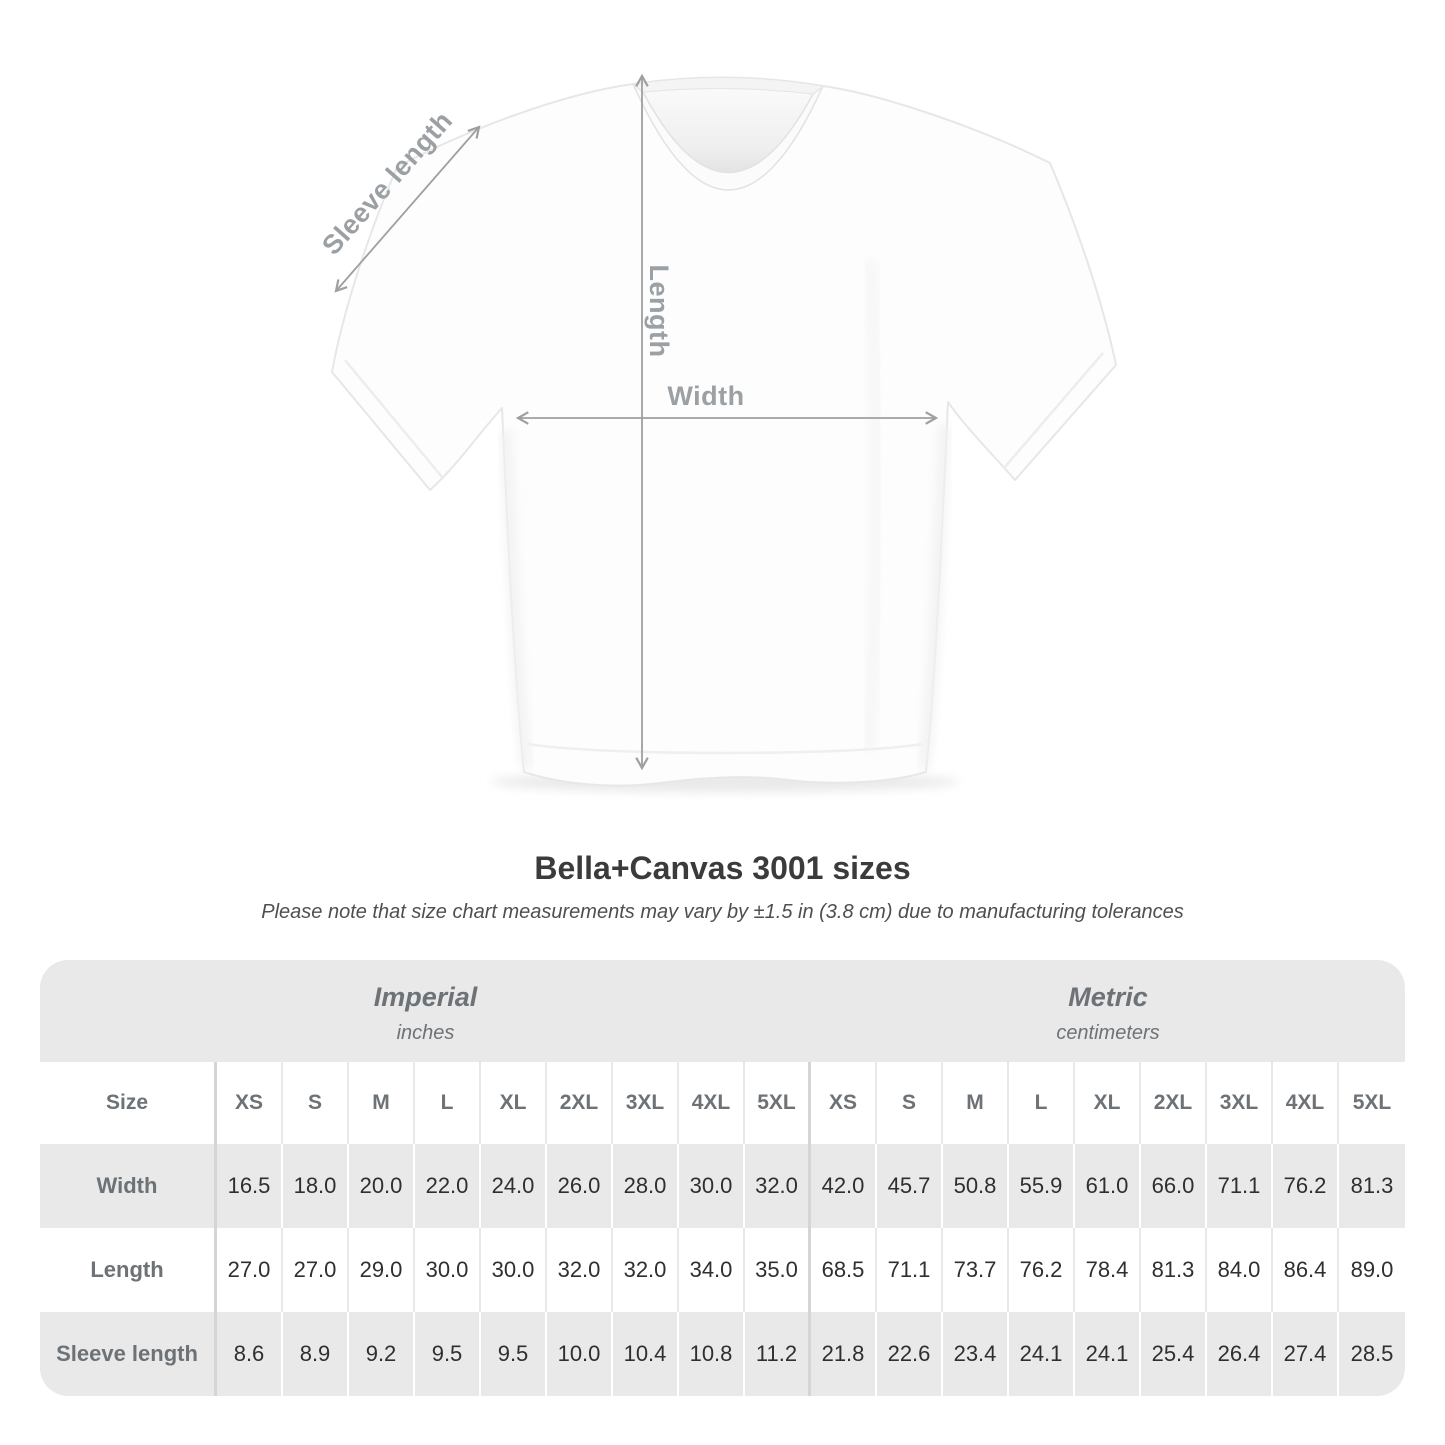 Image resolution: width=1445 pixels, height=1445 pixels. What do you see at coordinates (872, 505) in the screenshot?
I see `body-wrinkle` at bounding box center [872, 505].